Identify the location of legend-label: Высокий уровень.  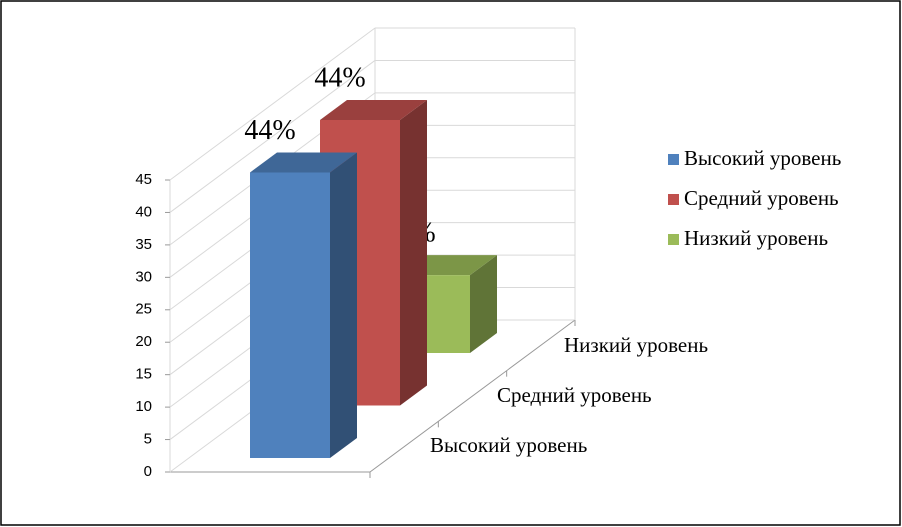
(762, 158).